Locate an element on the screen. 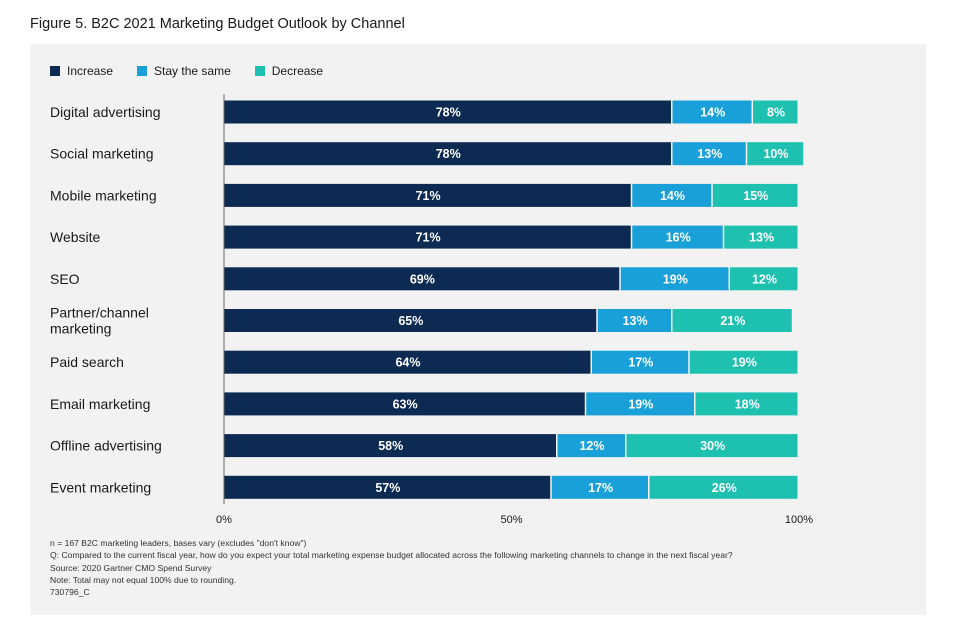 This screenshot has width=959, height=635. bar-label-social-marketing-decrease: 10% is located at coordinates (775, 154).